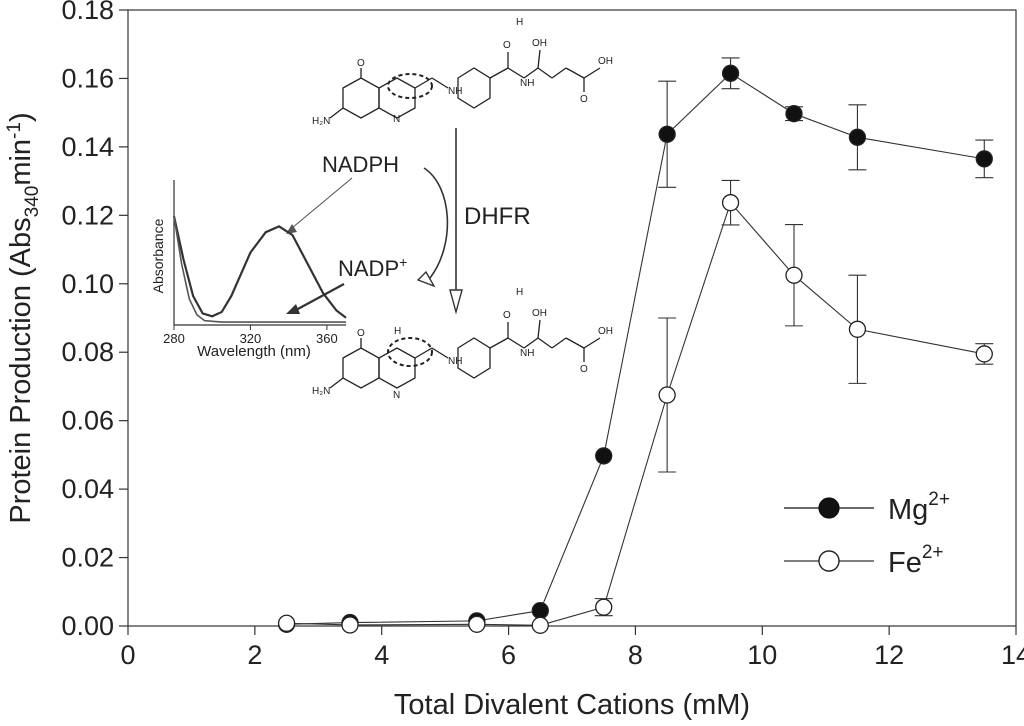 Image resolution: width=1024 pixels, height=726 pixels. Describe the element at coordinates (635, 655) in the screenshot. I see `x-tick-label: 8` at that location.